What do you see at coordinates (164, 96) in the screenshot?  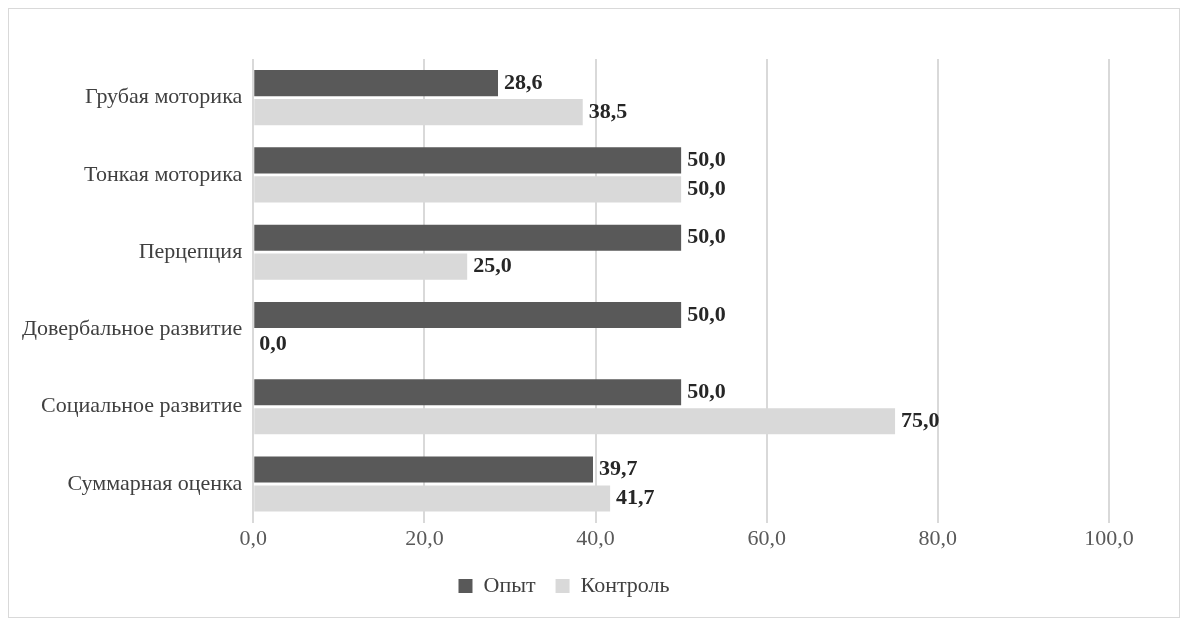 I see `y-tick-label: Грубая моторика` at bounding box center [164, 96].